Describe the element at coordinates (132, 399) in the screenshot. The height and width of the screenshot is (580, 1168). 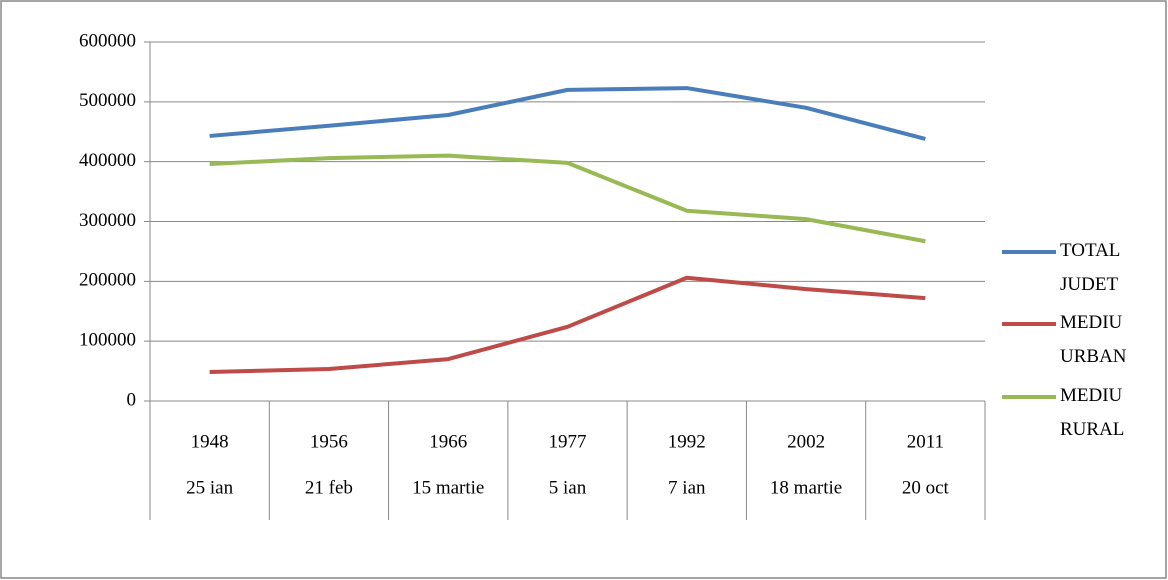
I see `y-tick-label: 0` at that location.